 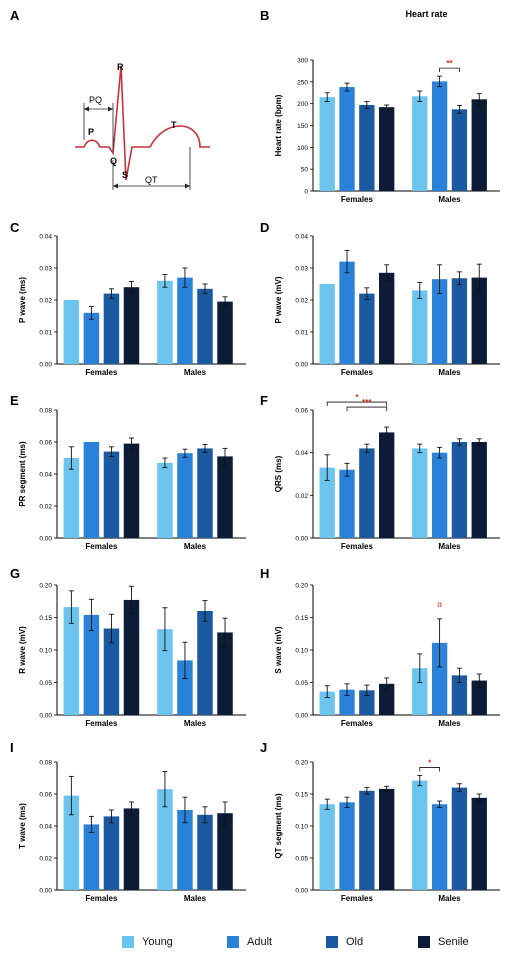 I want to click on significance-marker: α, so click(x=439, y=604).